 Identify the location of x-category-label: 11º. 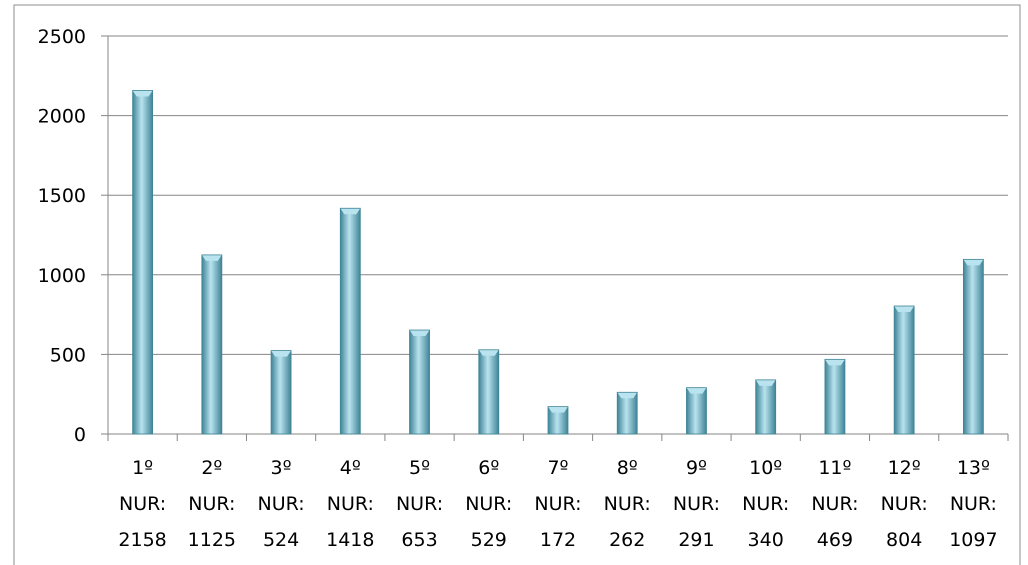
(834, 468).